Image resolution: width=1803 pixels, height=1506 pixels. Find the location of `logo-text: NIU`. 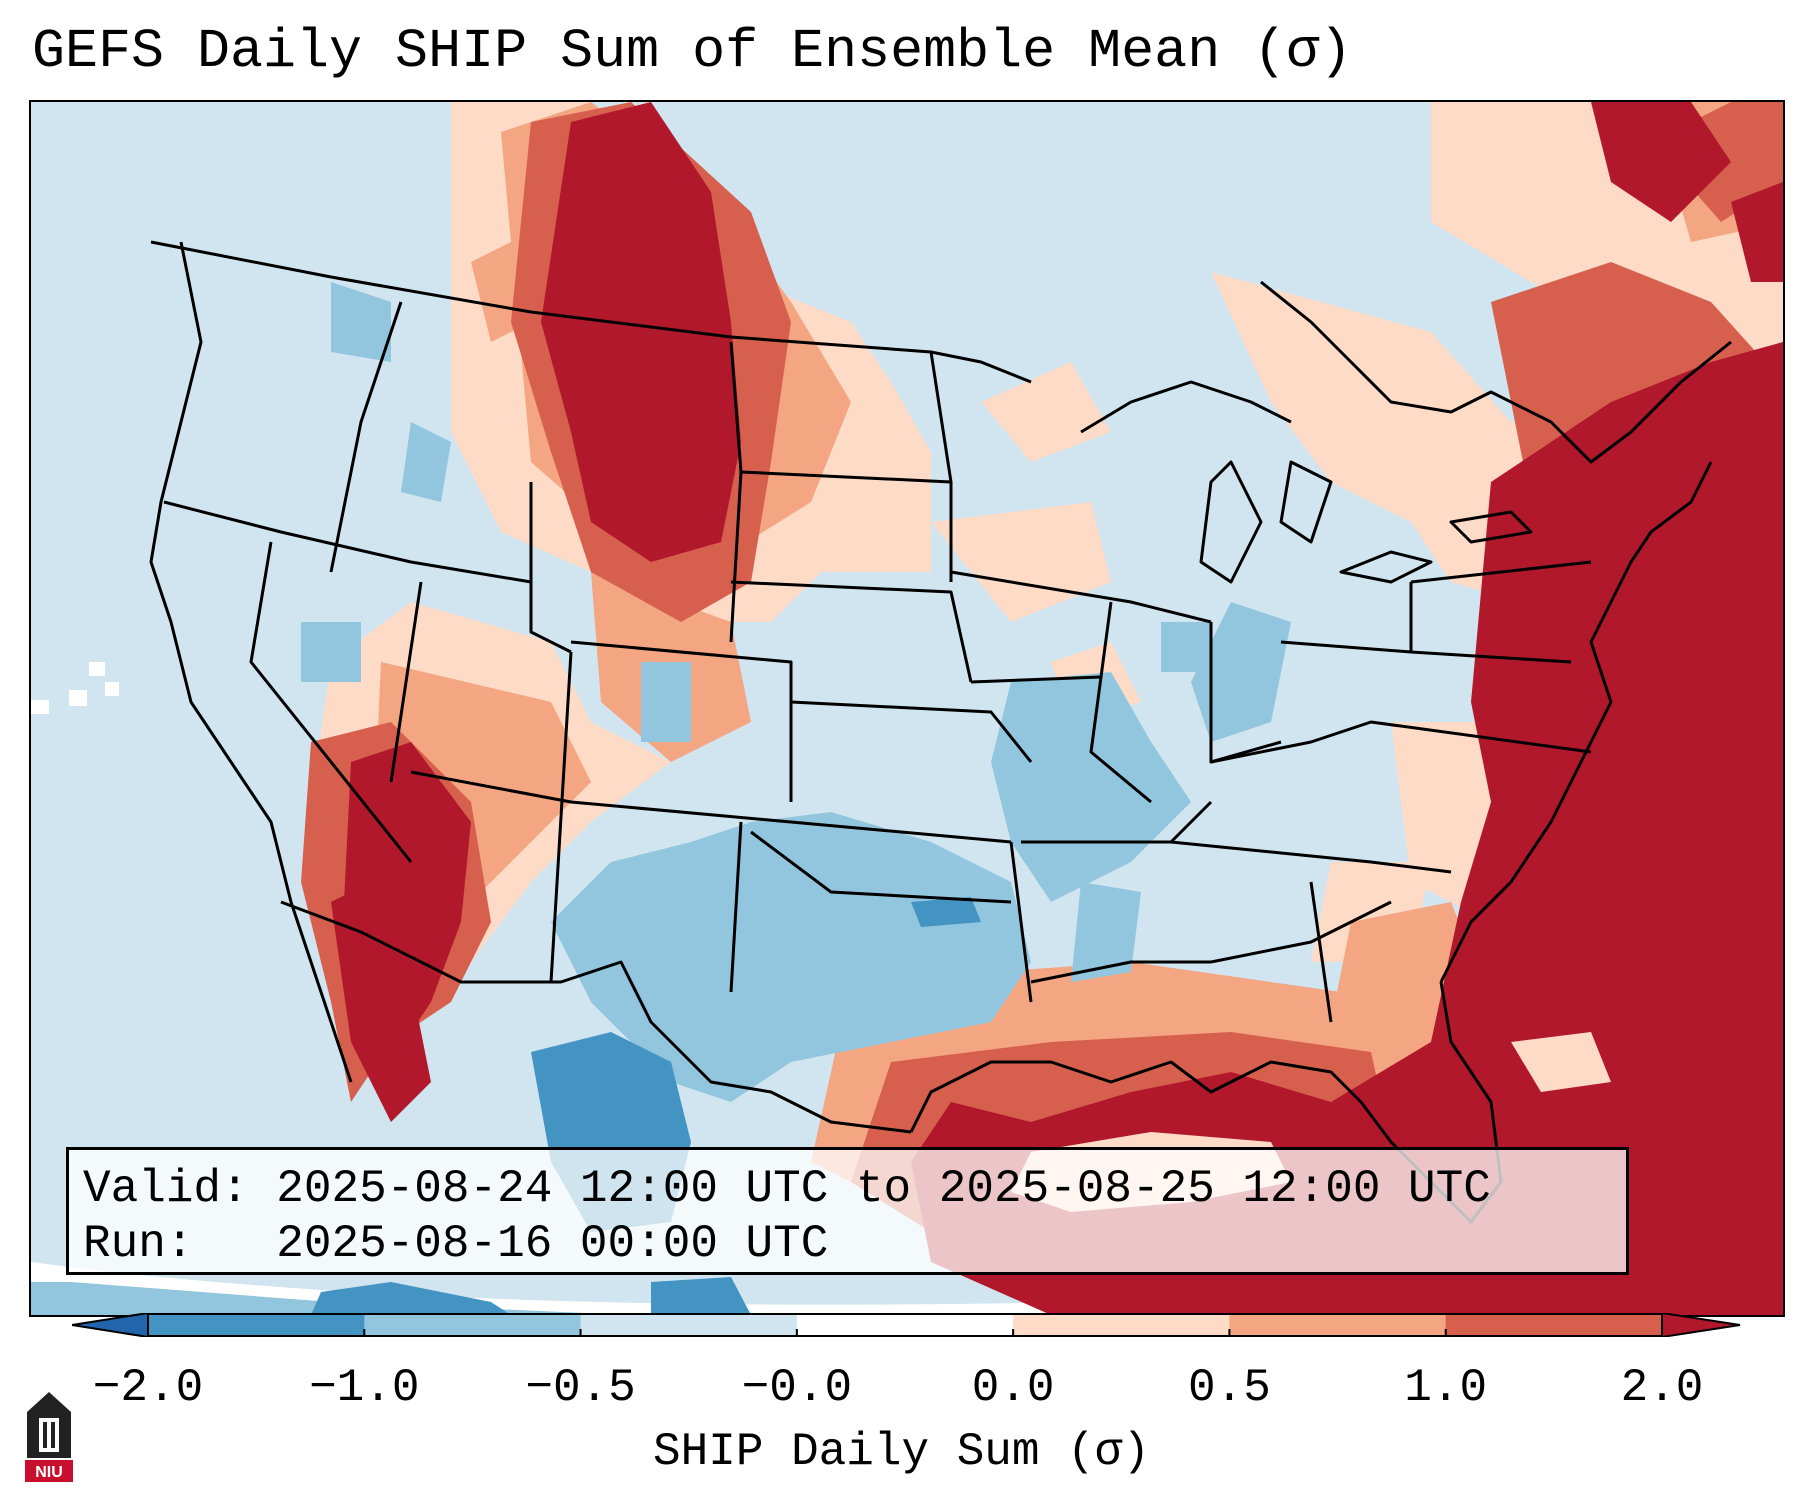

logo-text: NIU is located at coordinates (49, 1472).